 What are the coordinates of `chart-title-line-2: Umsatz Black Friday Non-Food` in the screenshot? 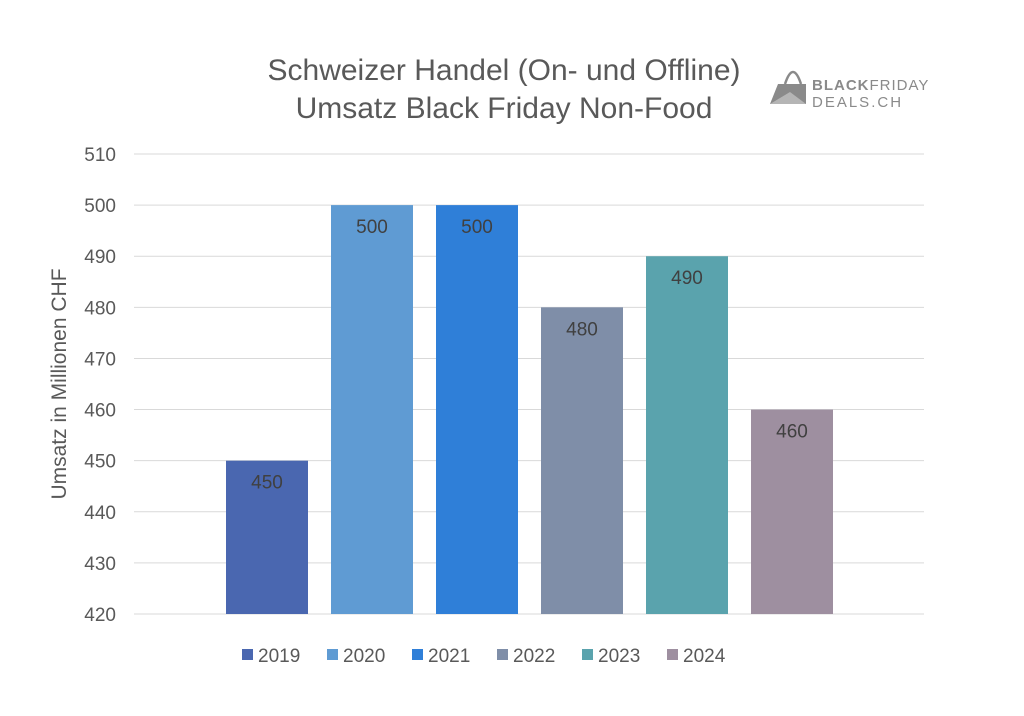 It's located at (504, 108).